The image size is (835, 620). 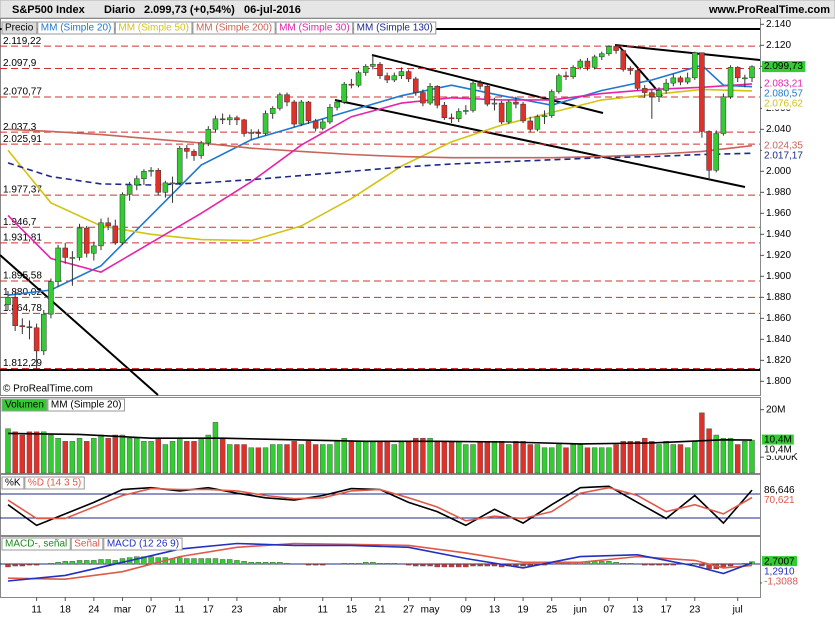 I want to click on value-label: 2.083,21, so click(x=783, y=84).